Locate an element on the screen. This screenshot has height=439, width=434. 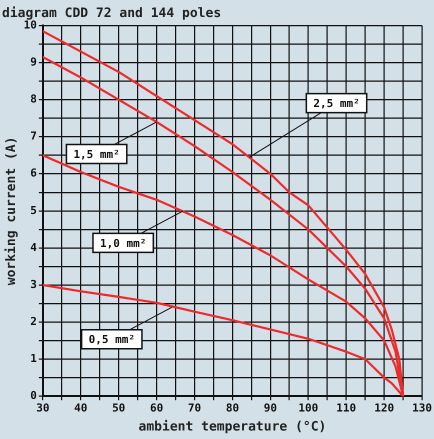
x-tick-label: 80 is located at coordinates (233, 408).